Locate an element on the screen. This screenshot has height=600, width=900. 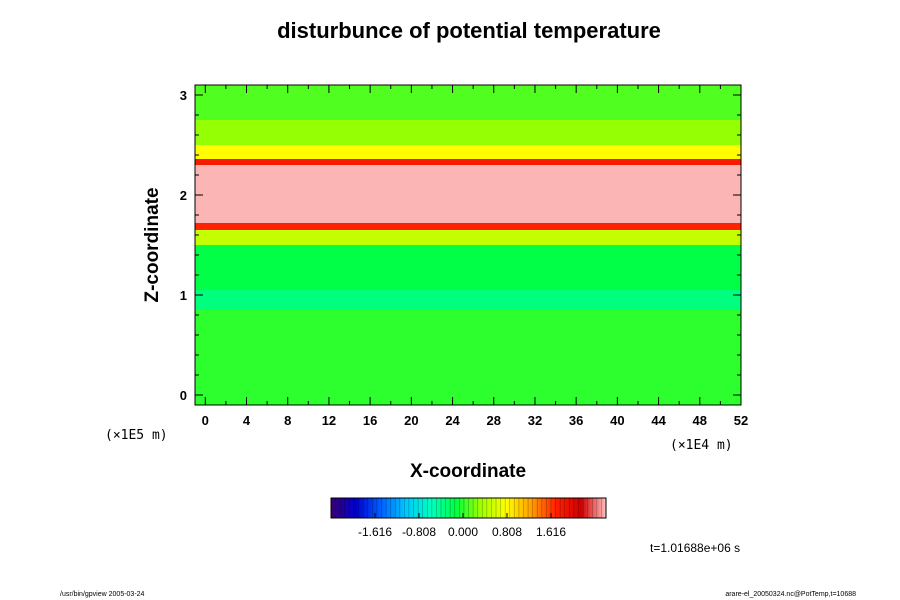
y-scale-label: (×1E5 m) is located at coordinates (136, 435).